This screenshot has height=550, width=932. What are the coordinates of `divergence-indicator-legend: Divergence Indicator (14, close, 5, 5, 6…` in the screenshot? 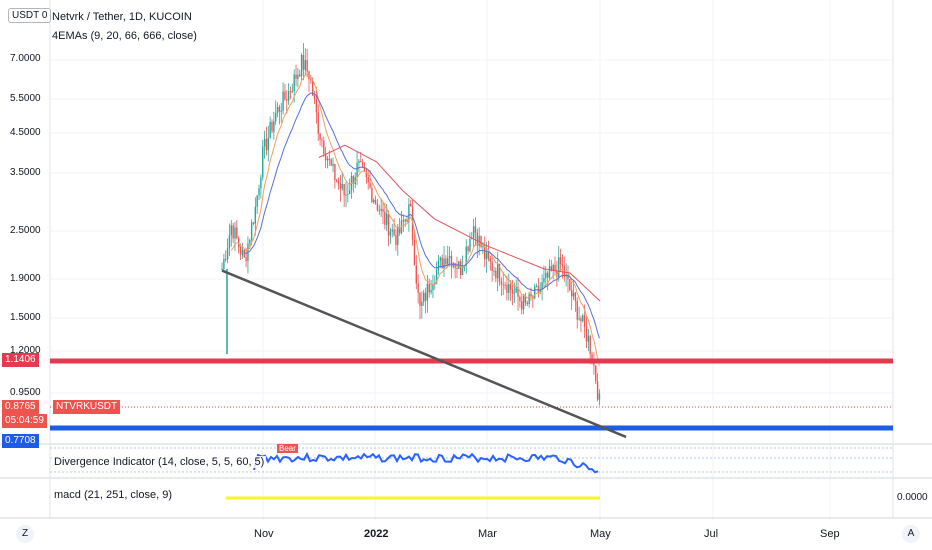 It's located at (159, 462).